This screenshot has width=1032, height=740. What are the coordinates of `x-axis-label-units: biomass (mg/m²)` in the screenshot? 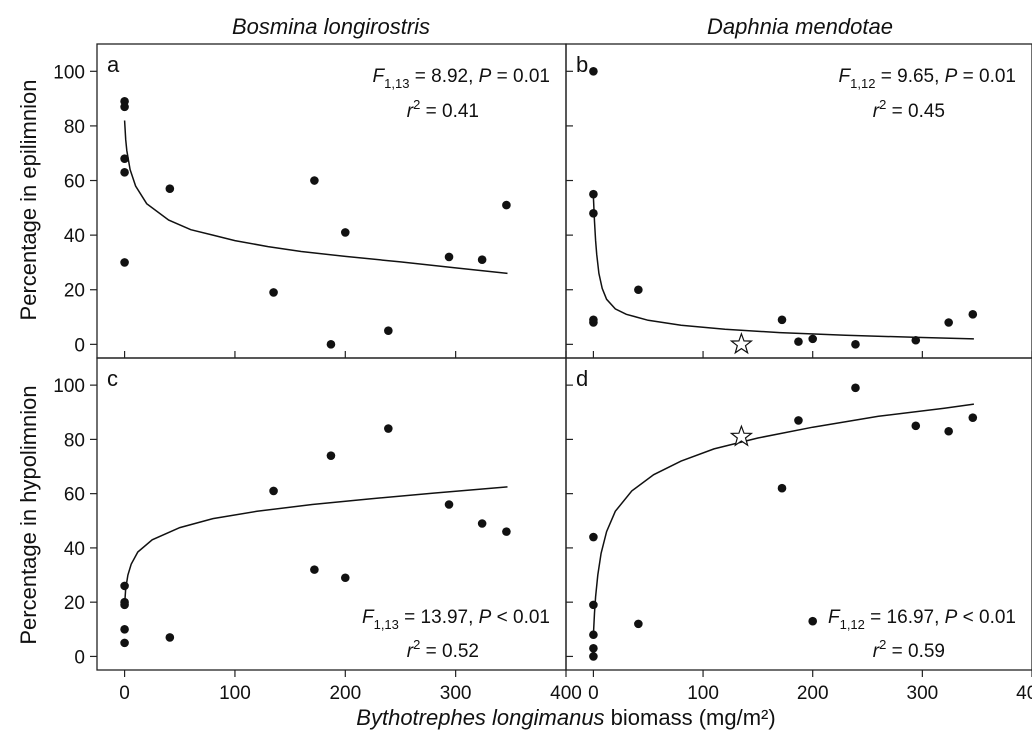 It's located at (690, 717).